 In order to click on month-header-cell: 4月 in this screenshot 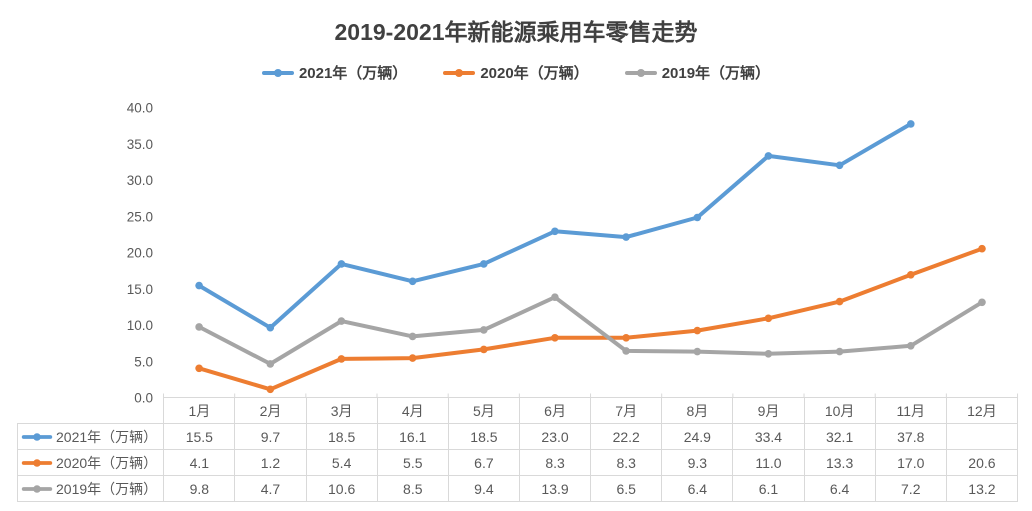, I will do `click(412, 410)`.